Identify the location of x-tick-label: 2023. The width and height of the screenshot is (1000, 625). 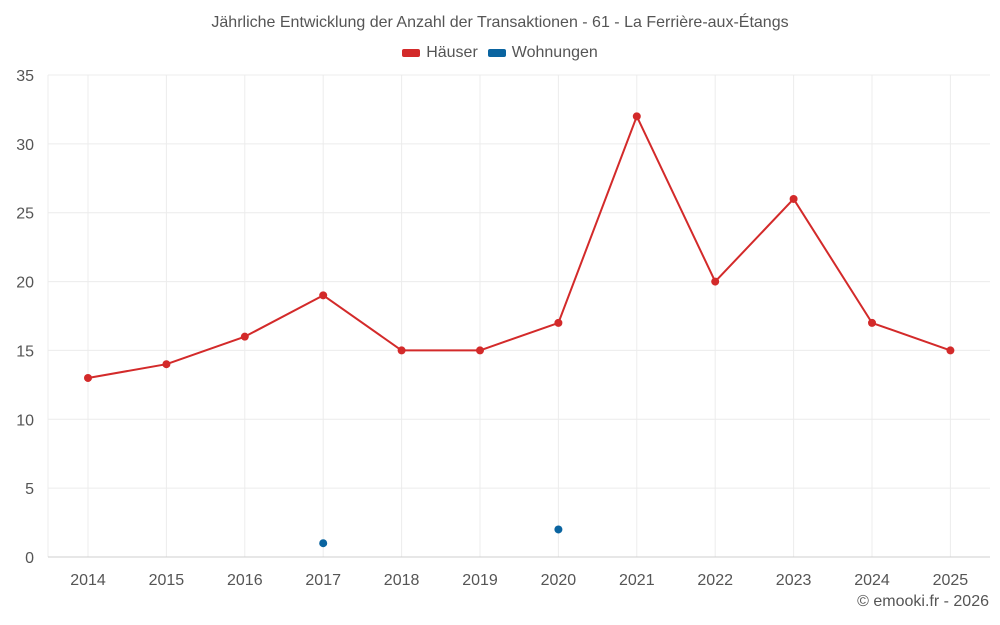
(794, 580).